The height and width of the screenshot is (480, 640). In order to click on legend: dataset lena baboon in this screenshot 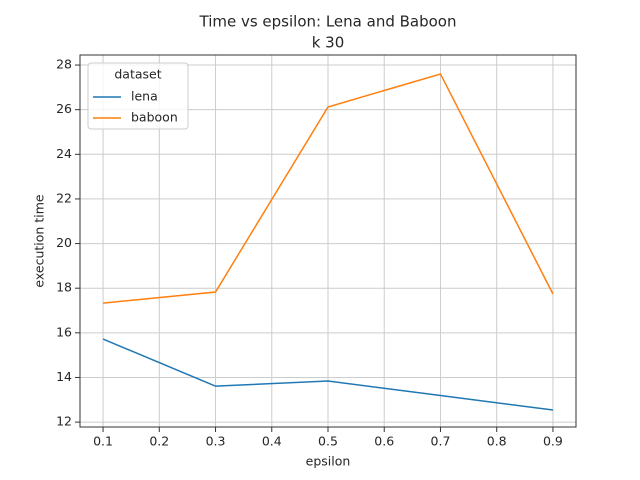, I will do `click(138, 96)`.